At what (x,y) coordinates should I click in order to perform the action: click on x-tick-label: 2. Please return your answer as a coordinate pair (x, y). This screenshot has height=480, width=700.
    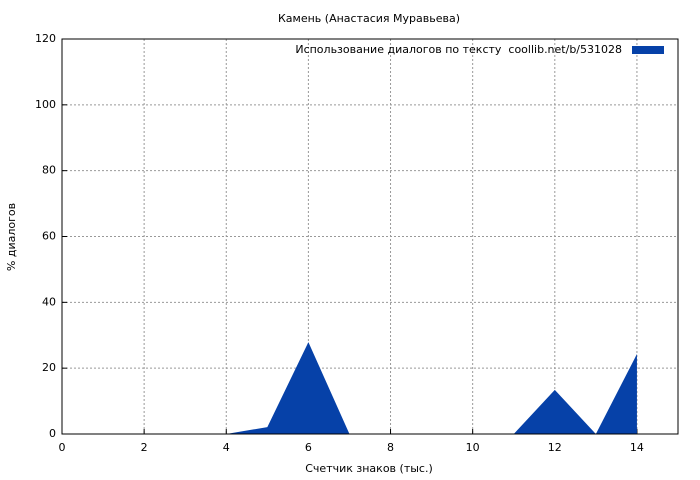
    Looking at the image, I should click on (144, 447).